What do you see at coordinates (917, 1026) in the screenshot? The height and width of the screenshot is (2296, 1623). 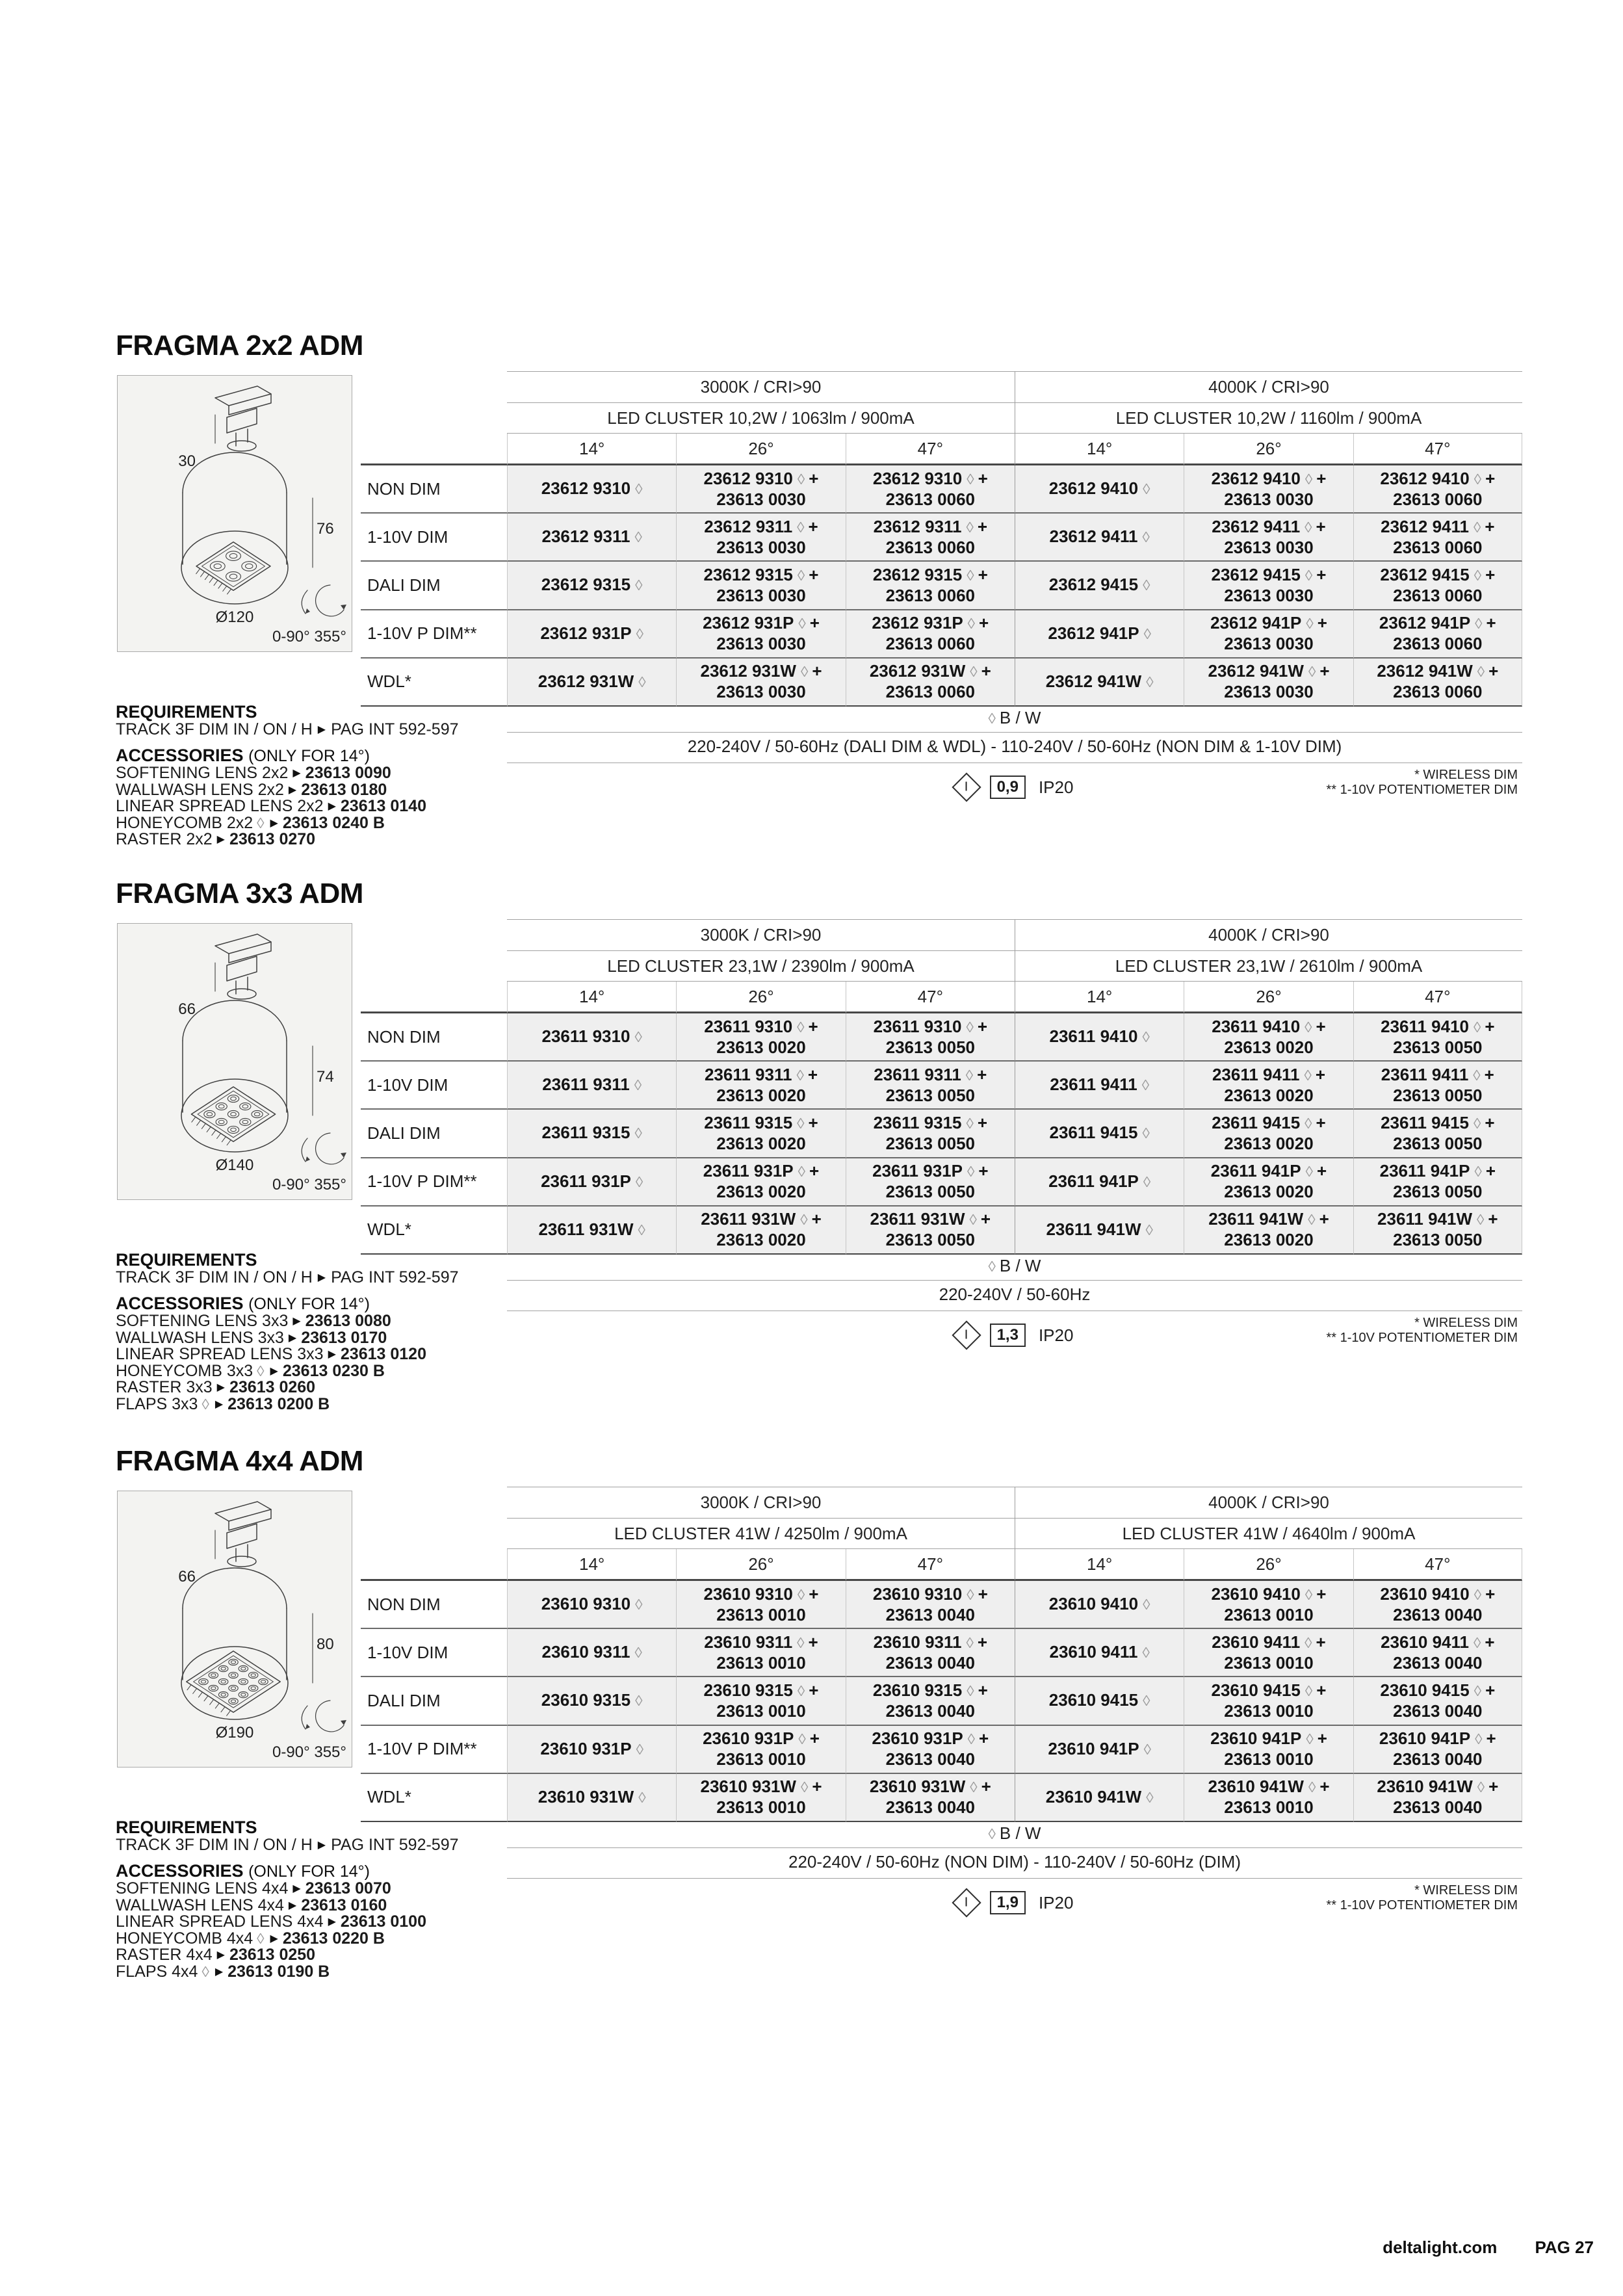 I see `order-code: 23611 9310` at bounding box center [917, 1026].